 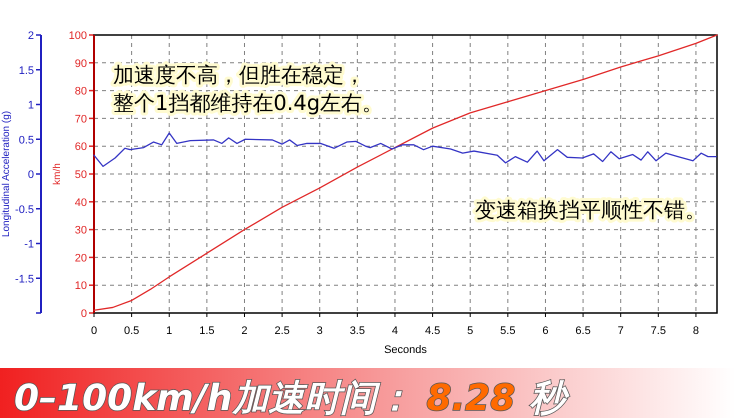 I want to click on y2-tick-label: 1, so click(x=31, y=106).